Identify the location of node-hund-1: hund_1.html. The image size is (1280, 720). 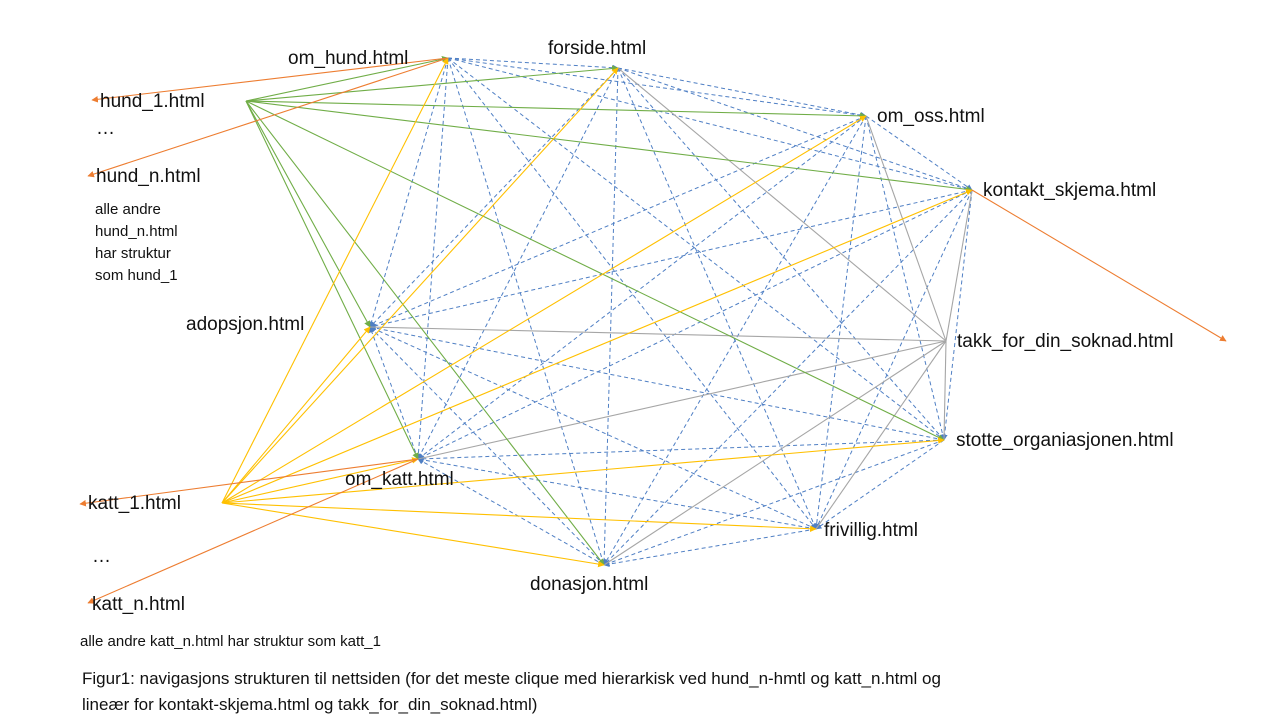
(152, 101).